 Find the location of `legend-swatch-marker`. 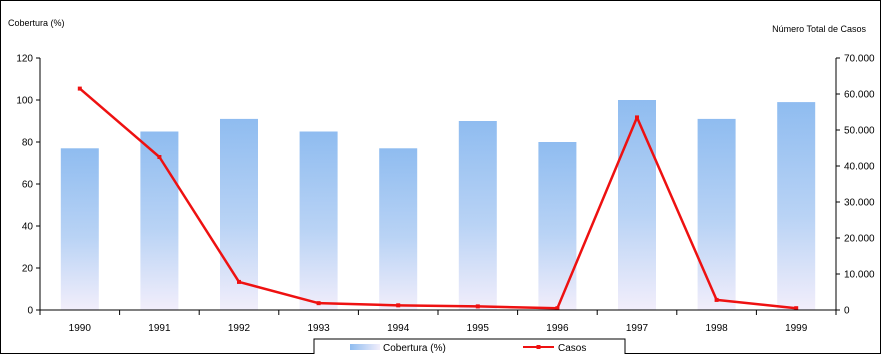

legend-swatch-marker is located at coordinates (538, 347).